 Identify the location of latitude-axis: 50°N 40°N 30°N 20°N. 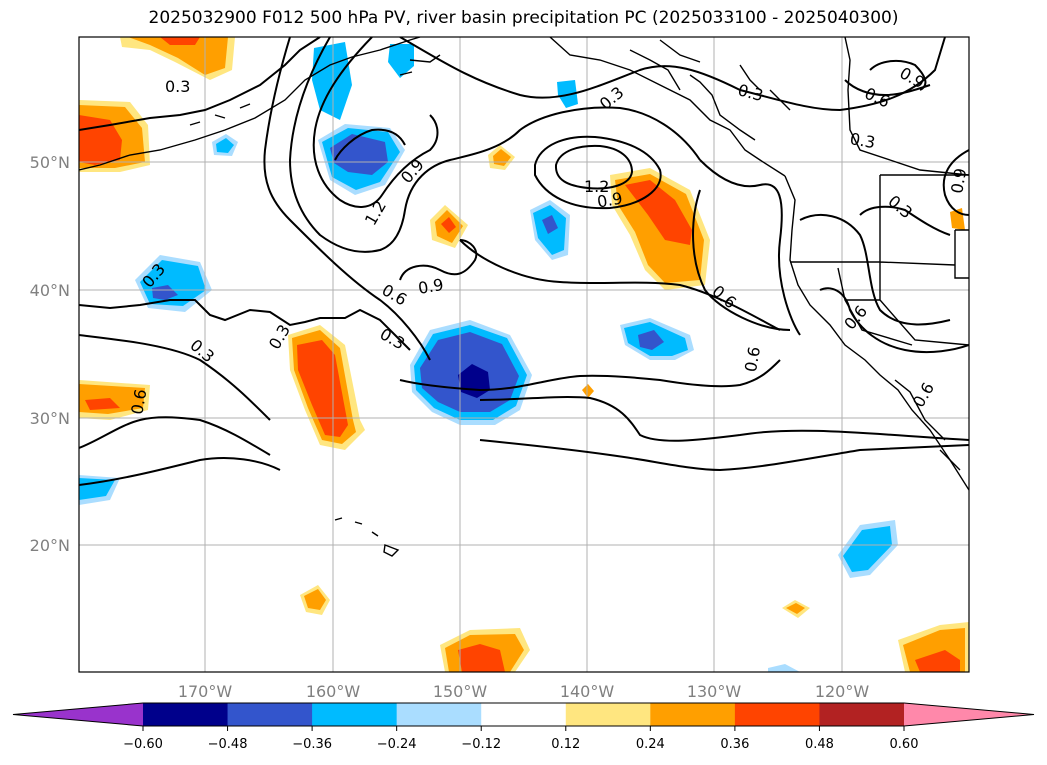
(50, 354).